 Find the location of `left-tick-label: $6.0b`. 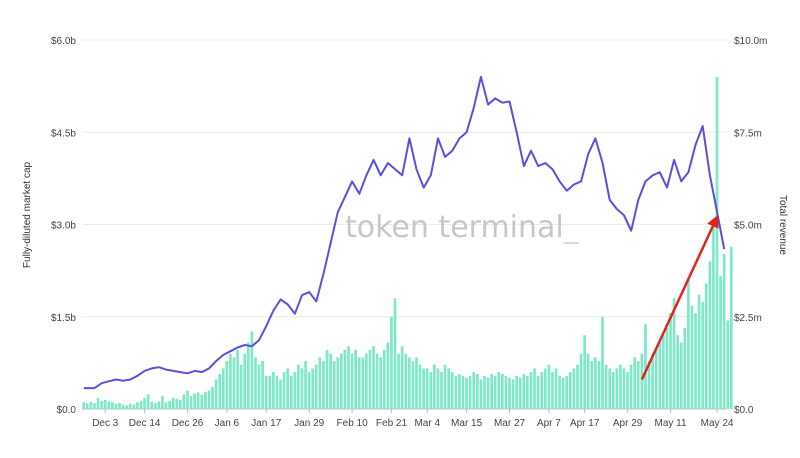

left-tick-label: $6.0b is located at coordinates (63, 41).